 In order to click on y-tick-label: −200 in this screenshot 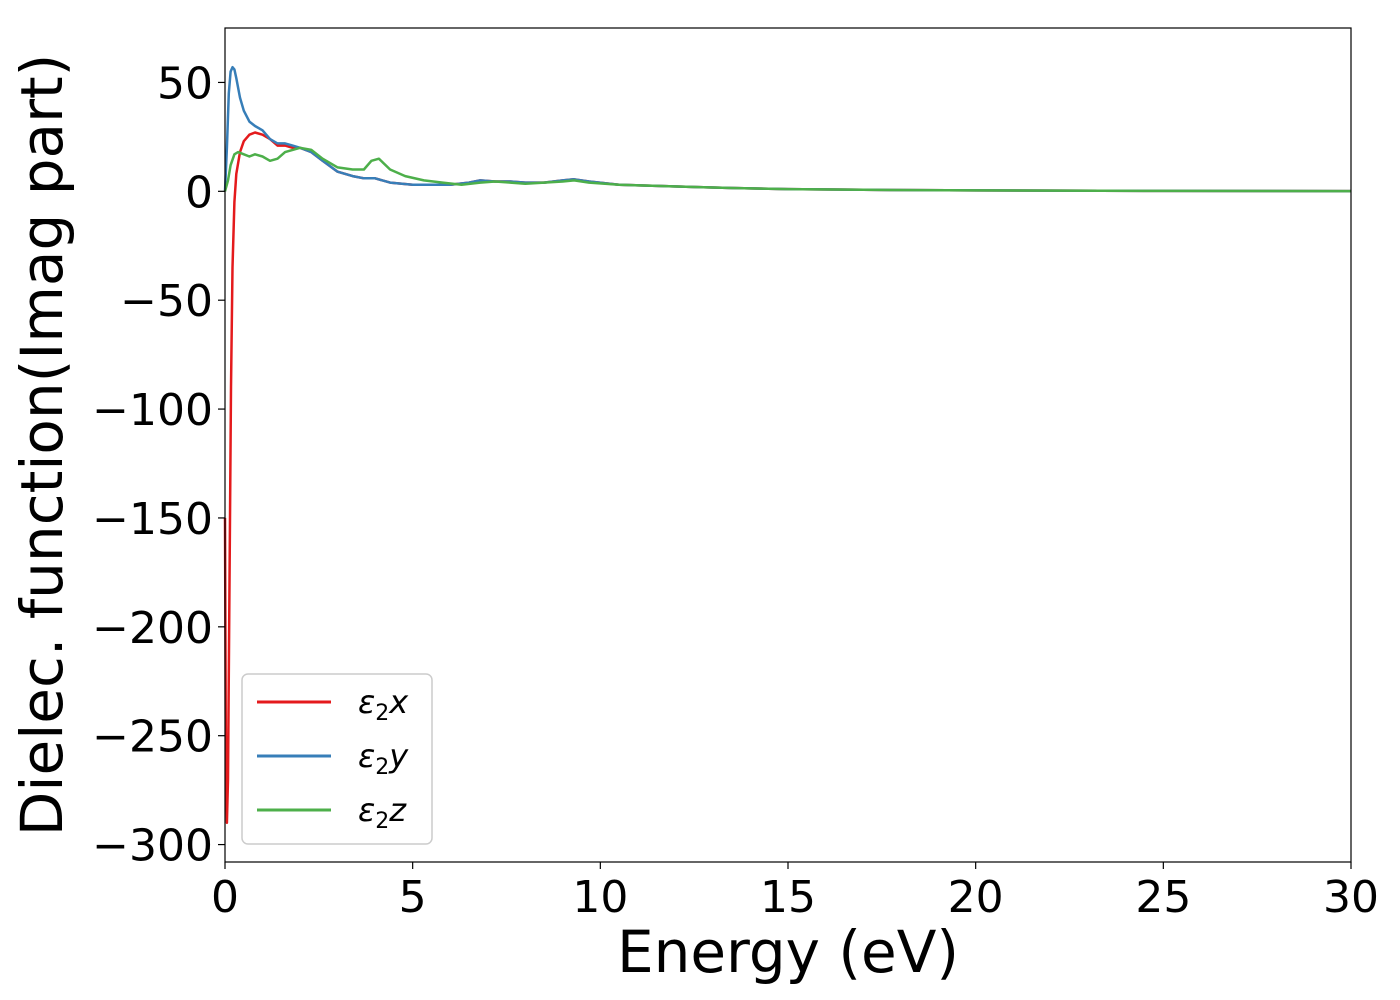, I will do `click(152, 628)`.